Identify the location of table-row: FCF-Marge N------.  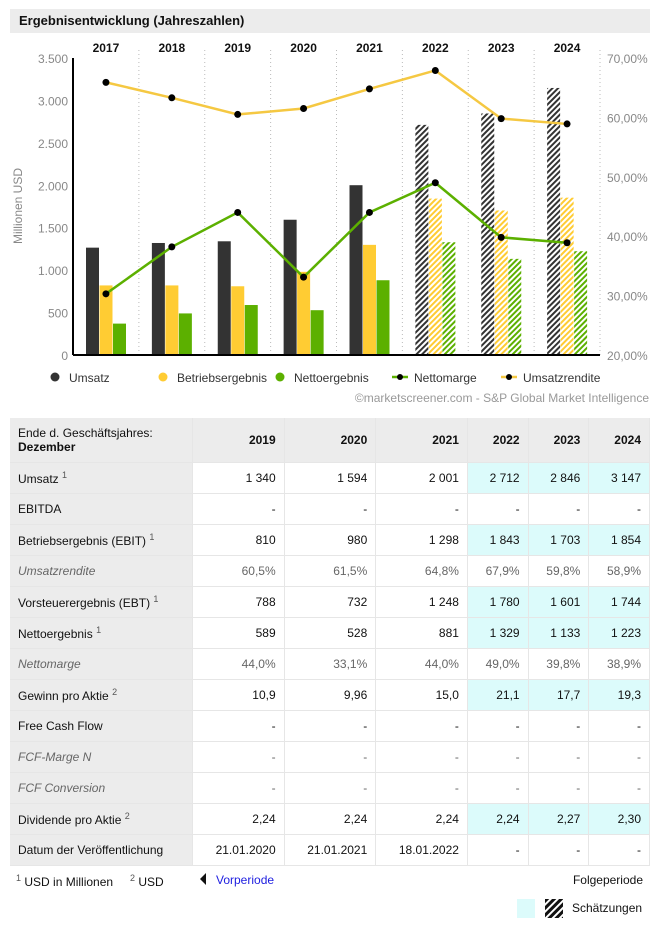
(330, 757).